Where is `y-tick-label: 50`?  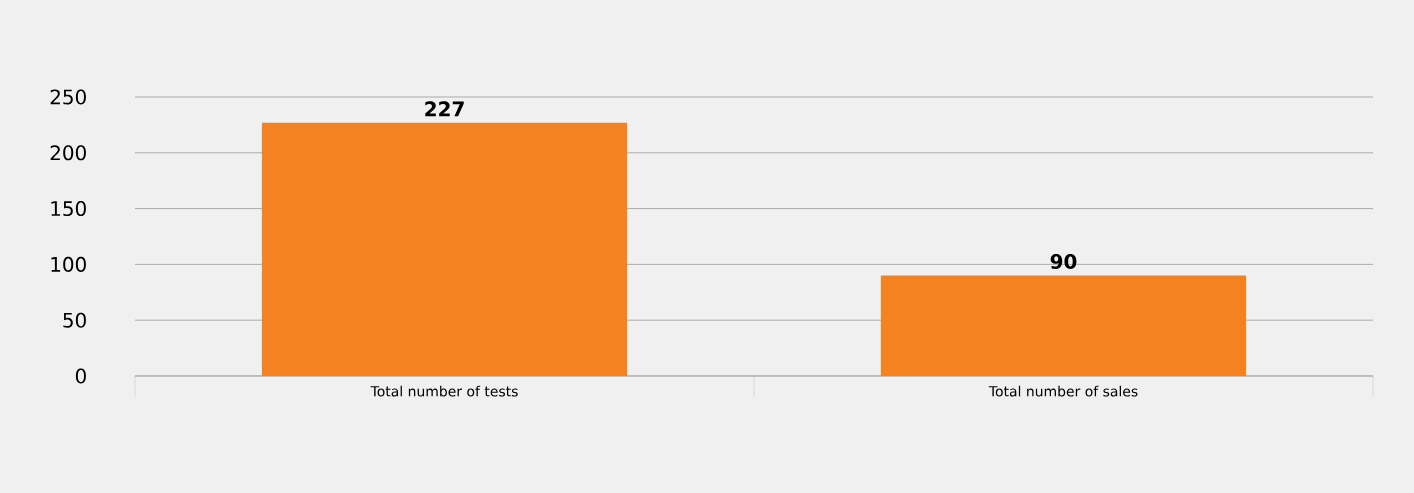
y-tick-label: 50 is located at coordinates (74, 320).